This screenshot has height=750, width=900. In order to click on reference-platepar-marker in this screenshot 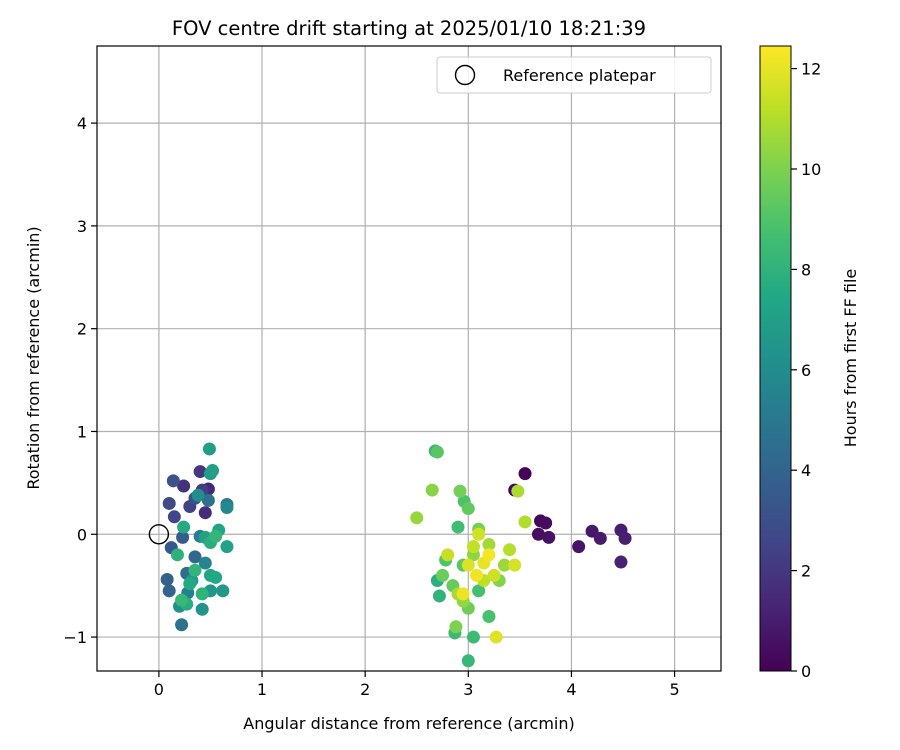, I will do `click(159, 534)`.